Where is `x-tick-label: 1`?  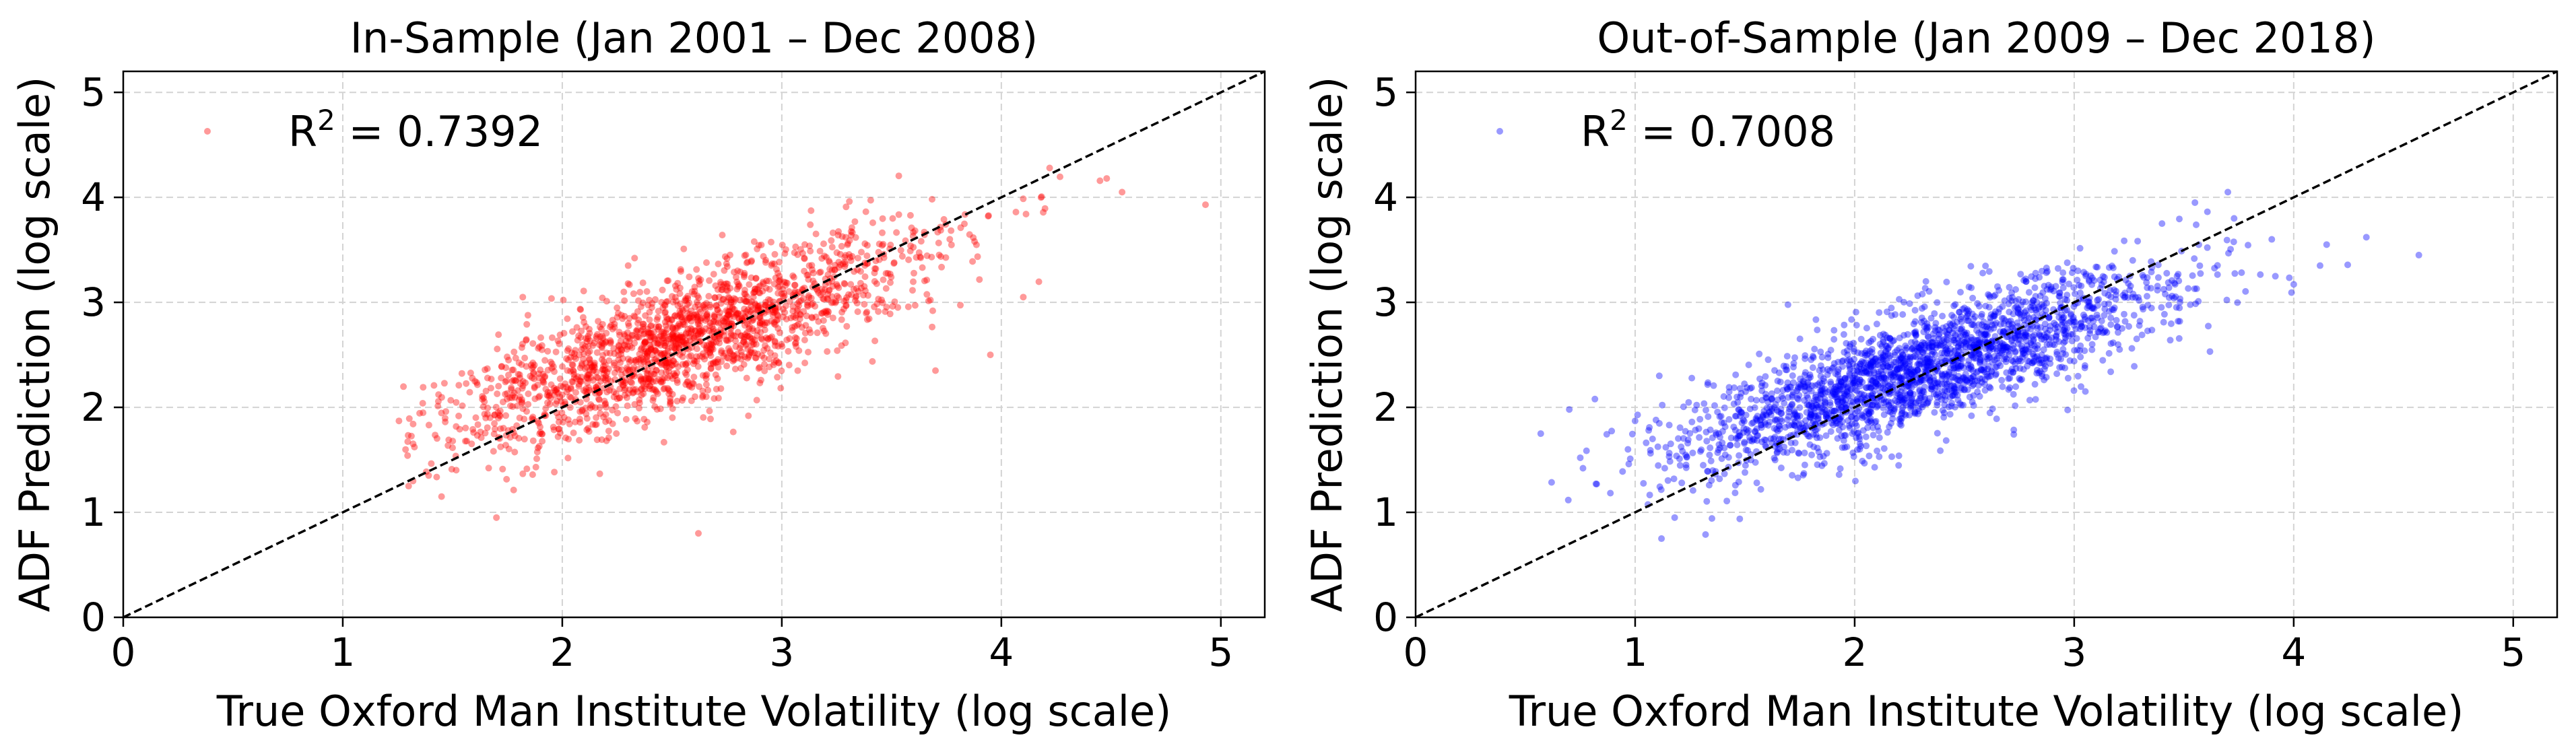 x-tick-label: 1 is located at coordinates (343, 652).